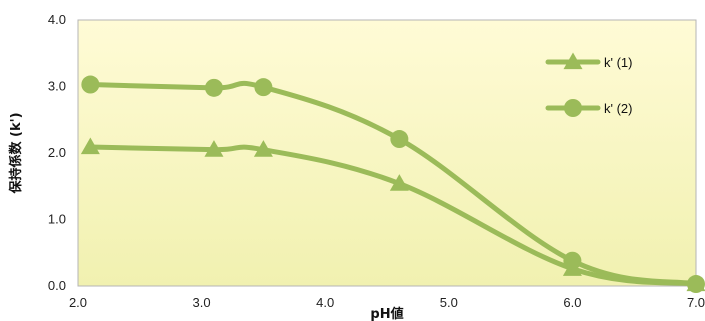  I want to click on y-tick-label: 2.0, so click(57, 152).